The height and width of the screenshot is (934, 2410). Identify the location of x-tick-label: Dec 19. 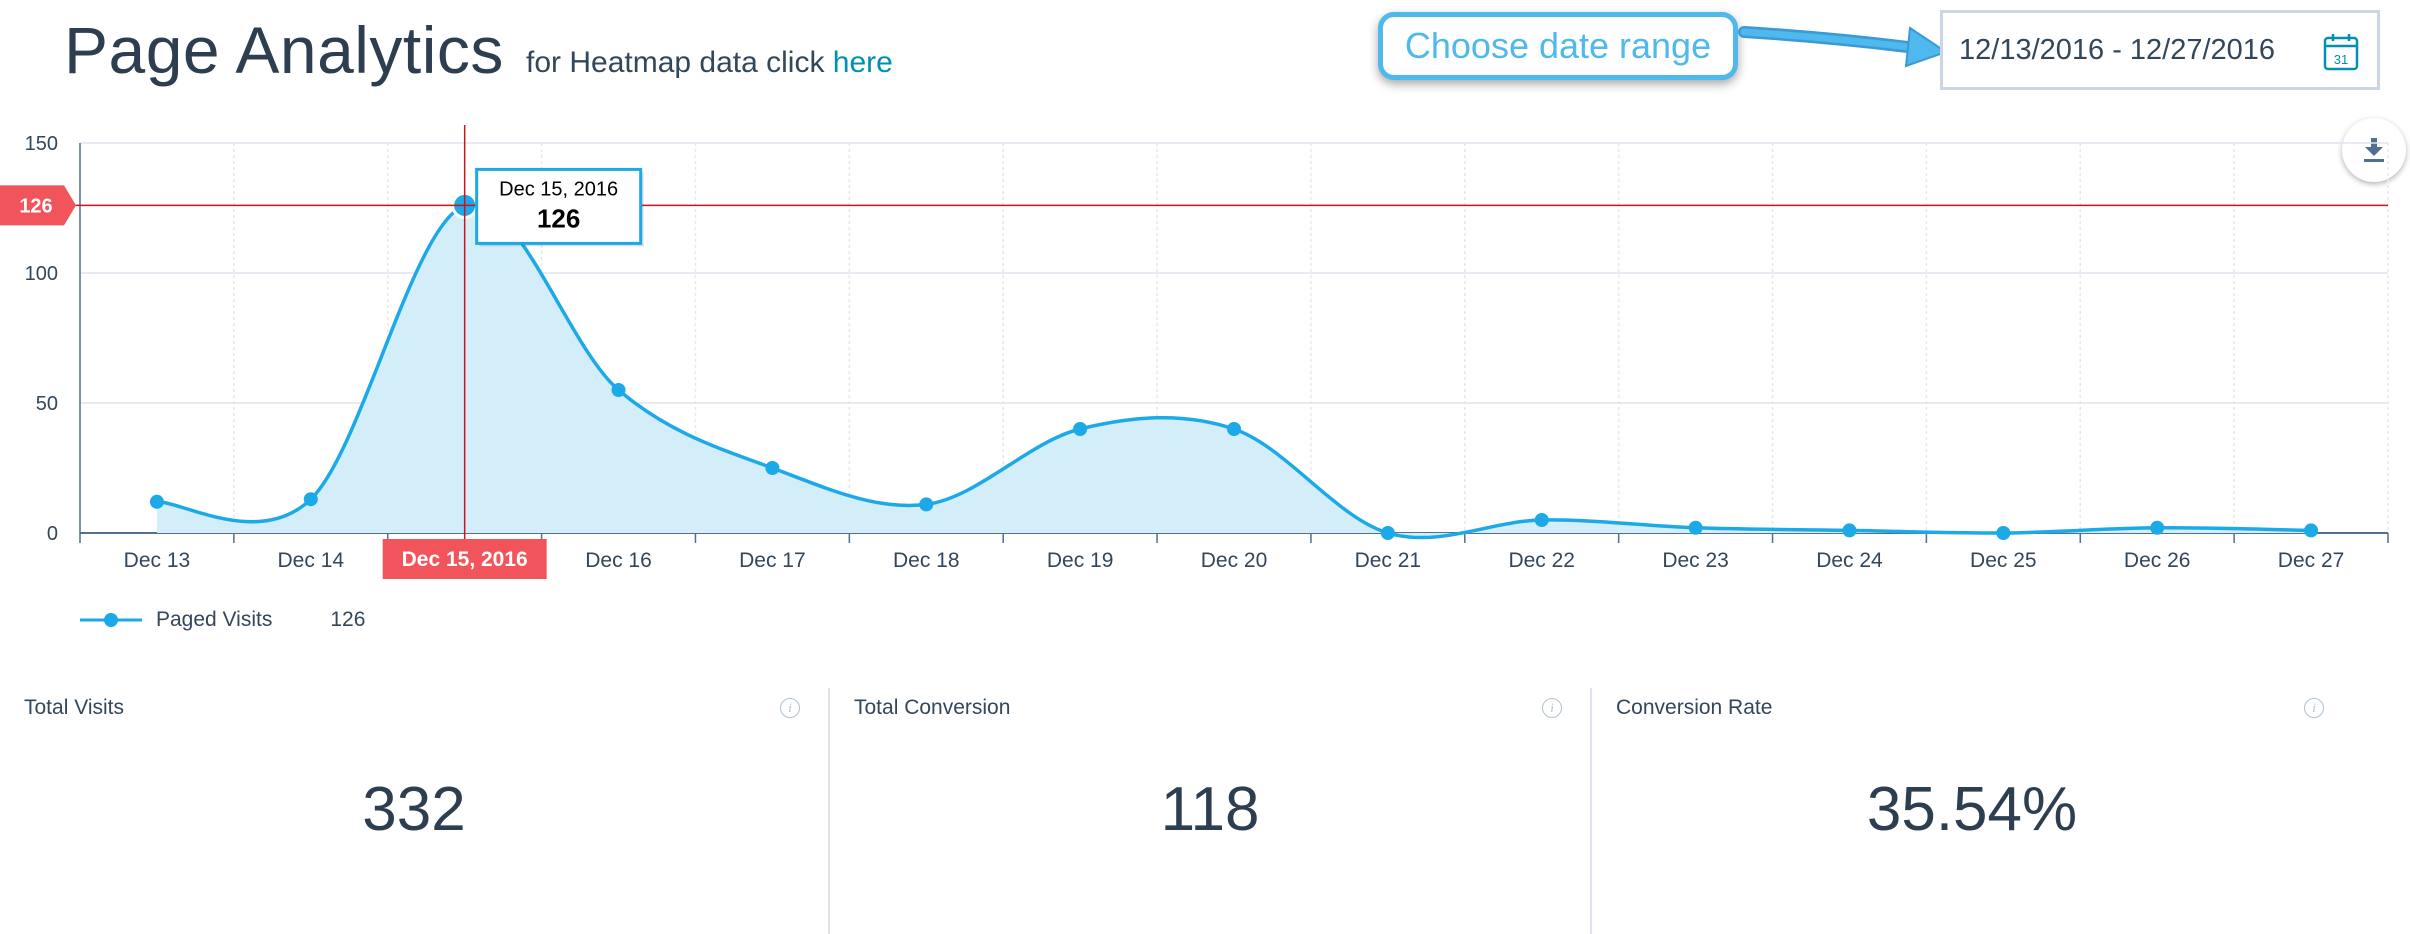
(1080, 560).